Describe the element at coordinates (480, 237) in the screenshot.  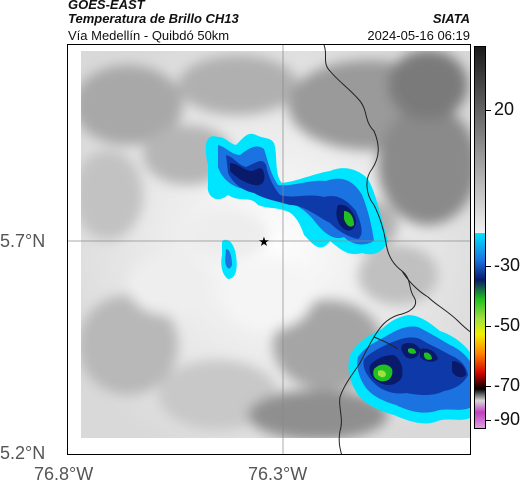
I see `colorbar` at that location.